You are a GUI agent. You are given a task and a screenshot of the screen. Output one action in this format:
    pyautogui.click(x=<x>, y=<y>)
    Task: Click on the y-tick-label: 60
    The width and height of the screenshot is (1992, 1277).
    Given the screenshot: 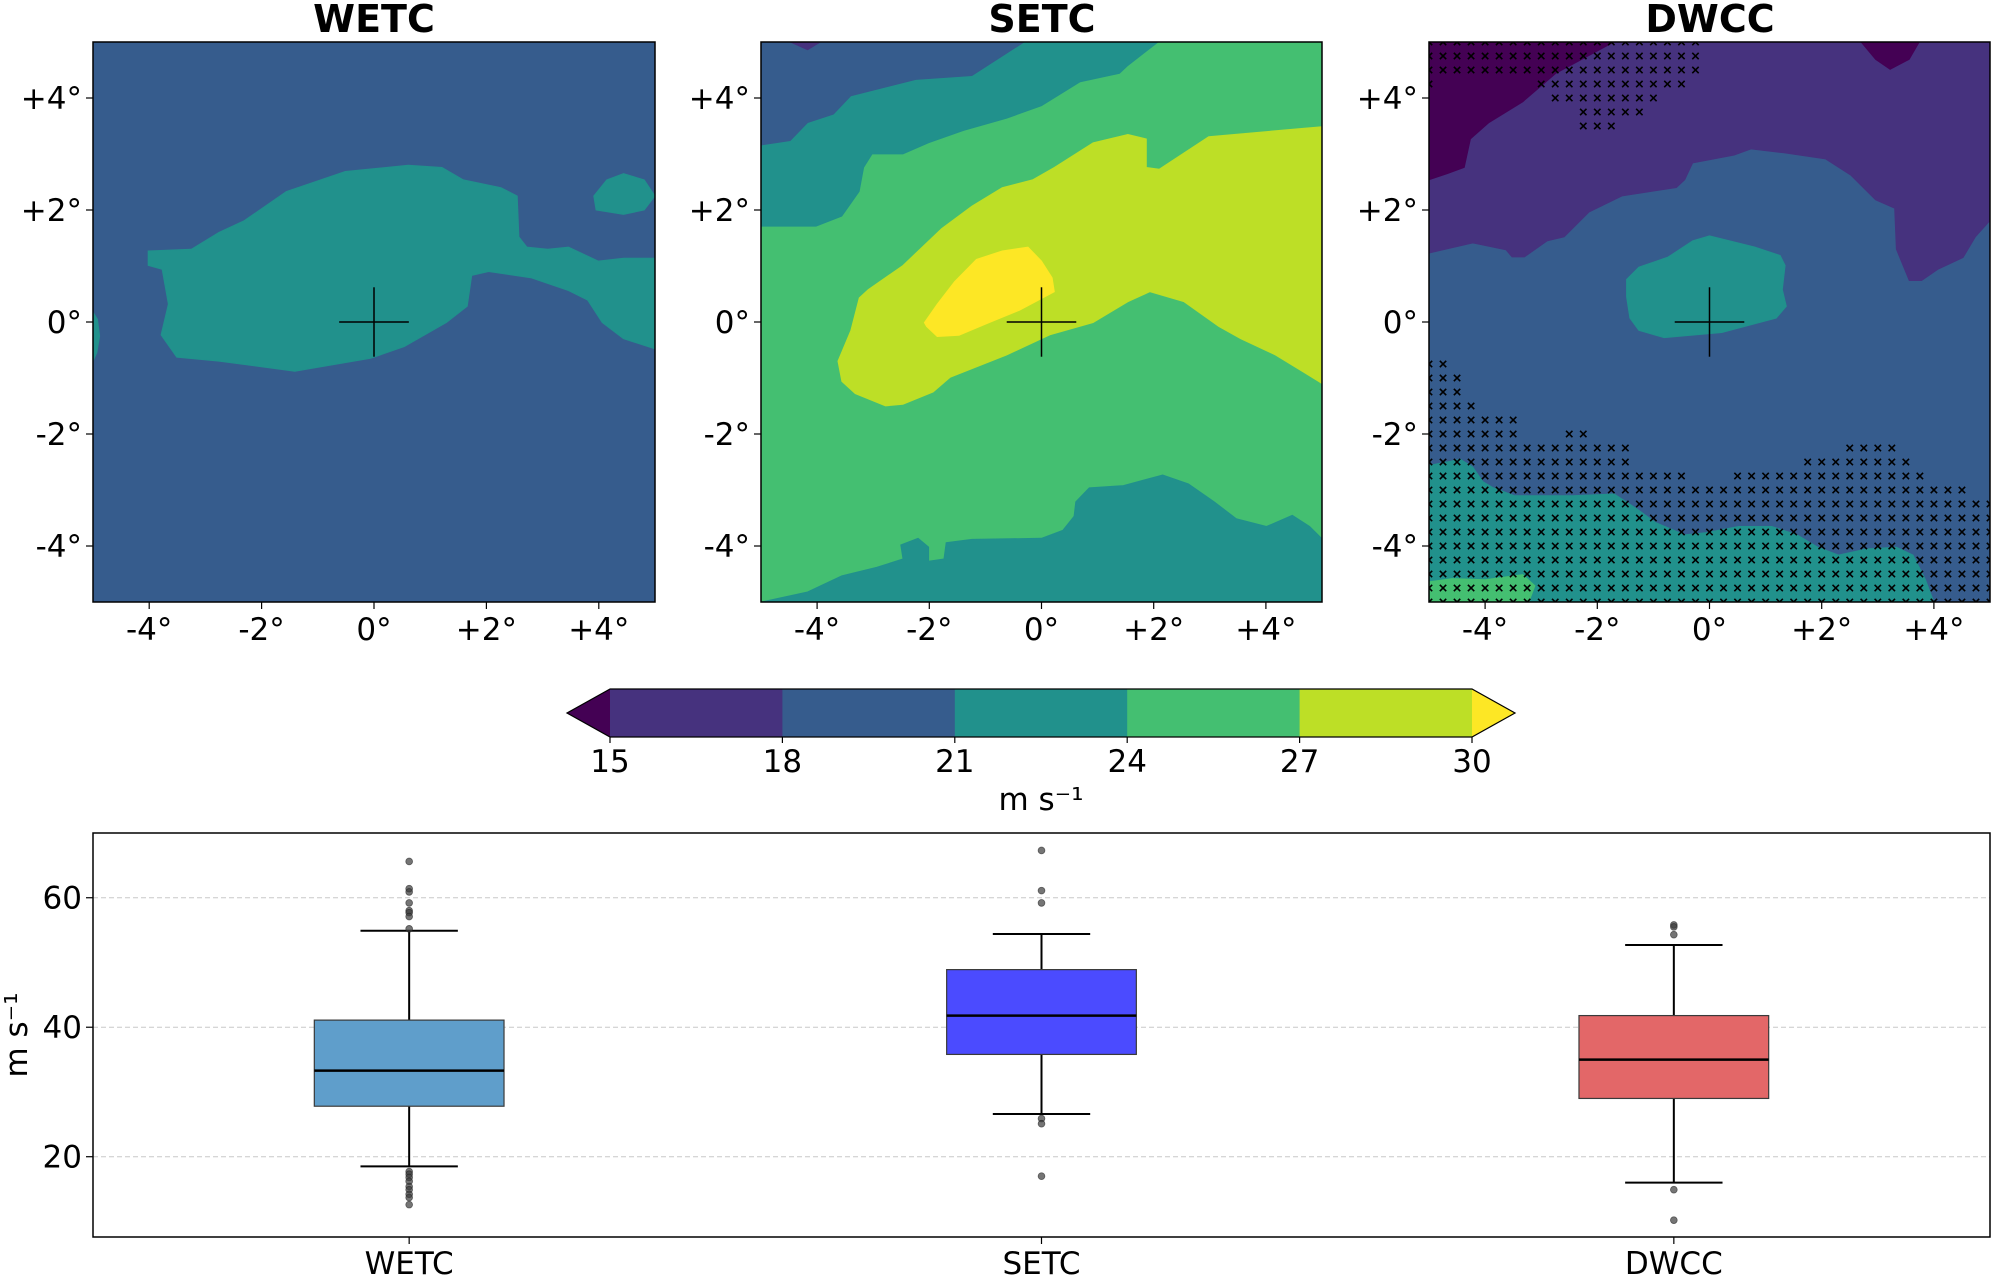 What is the action you would take?
    pyautogui.click(x=62, y=899)
    